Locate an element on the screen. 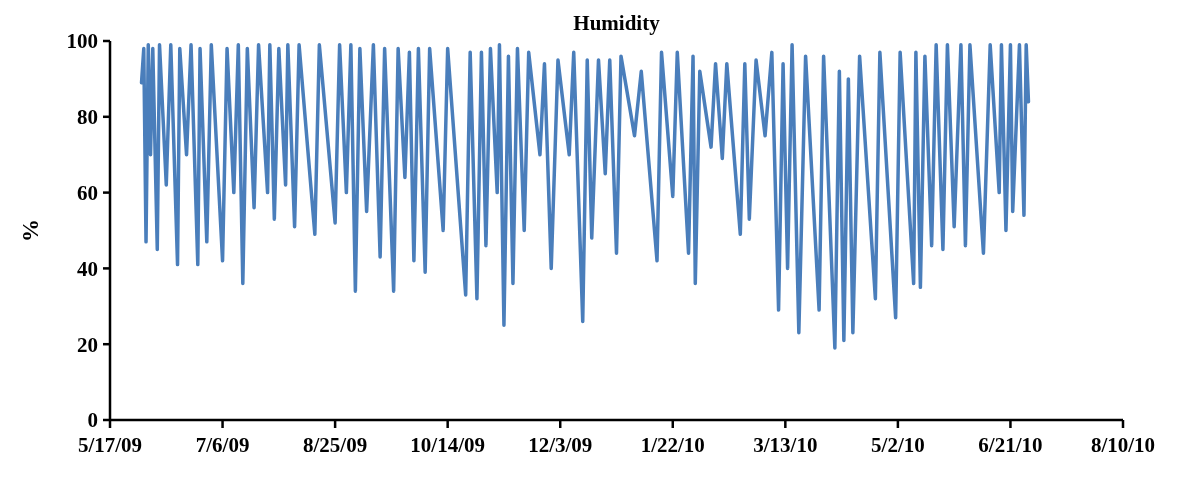  y-axis-title: % is located at coordinates (30, 230).